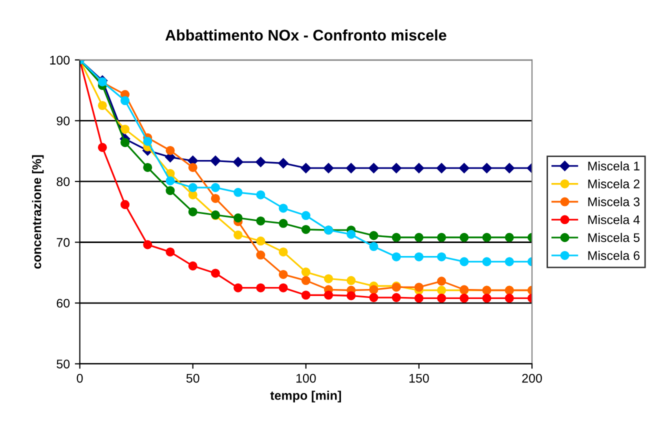 The height and width of the screenshot is (428, 665). What do you see at coordinates (60, 60) in the screenshot?
I see `y-tick-label: 100` at bounding box center [60, 60].